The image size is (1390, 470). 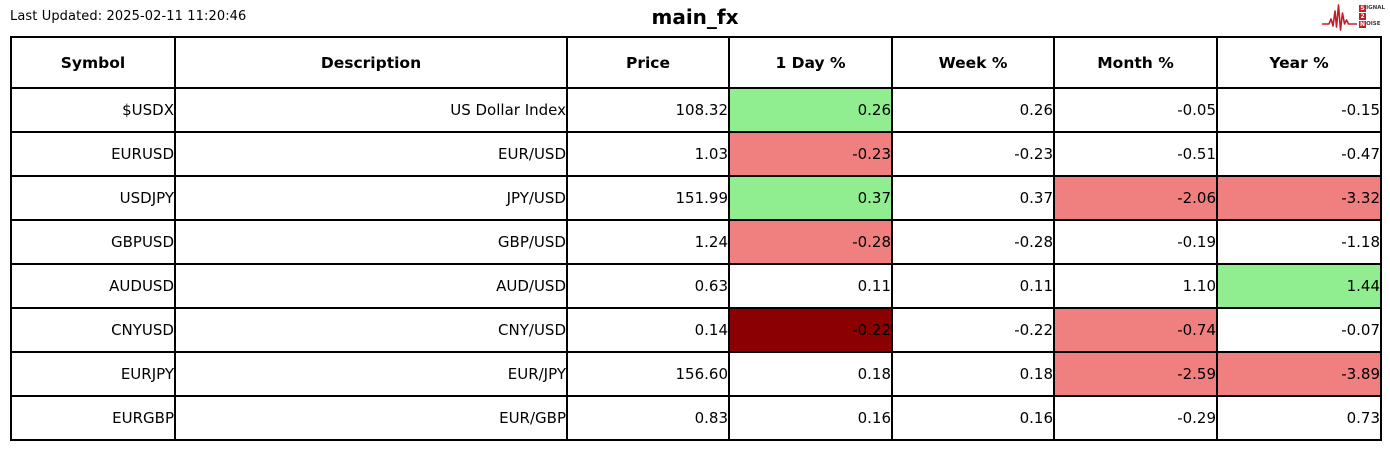 I want to click on cell-symbol: EURJPY, so click(x=93, y=374).